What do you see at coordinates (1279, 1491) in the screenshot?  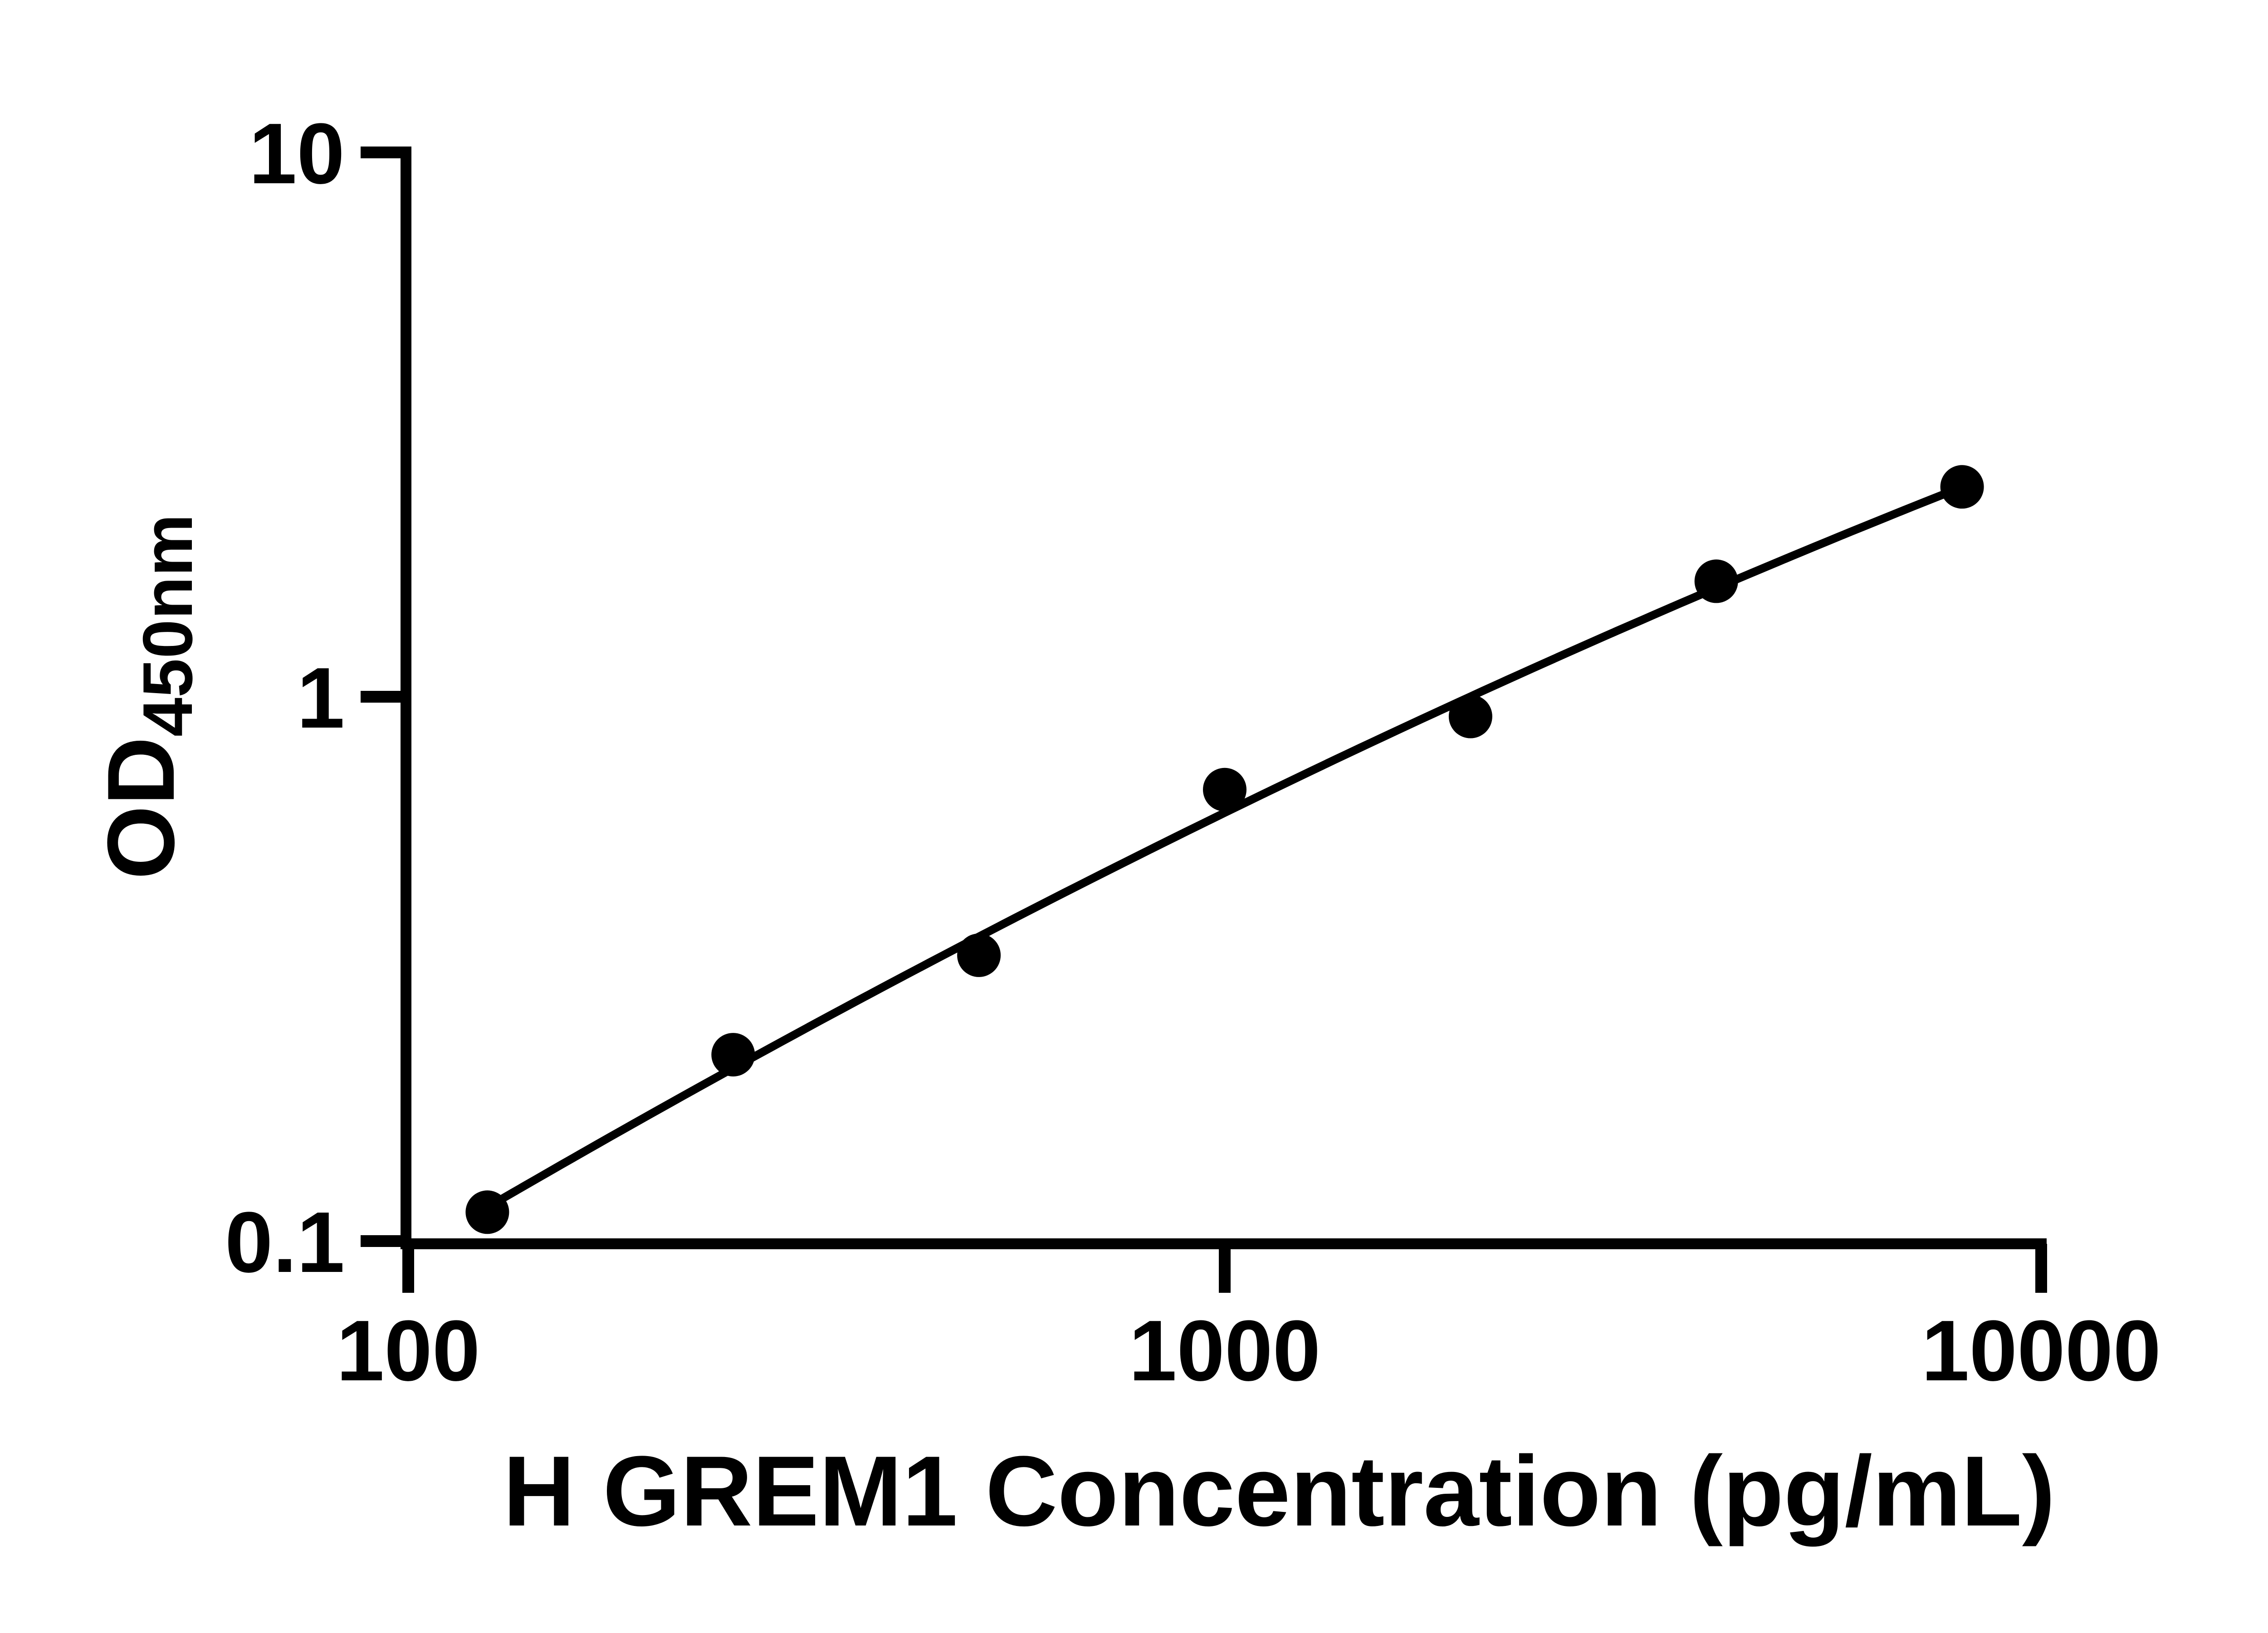 I see `x-axis-title: H GREM1 Concentration (pg/mL)` at bounding box center [1279, 1491].